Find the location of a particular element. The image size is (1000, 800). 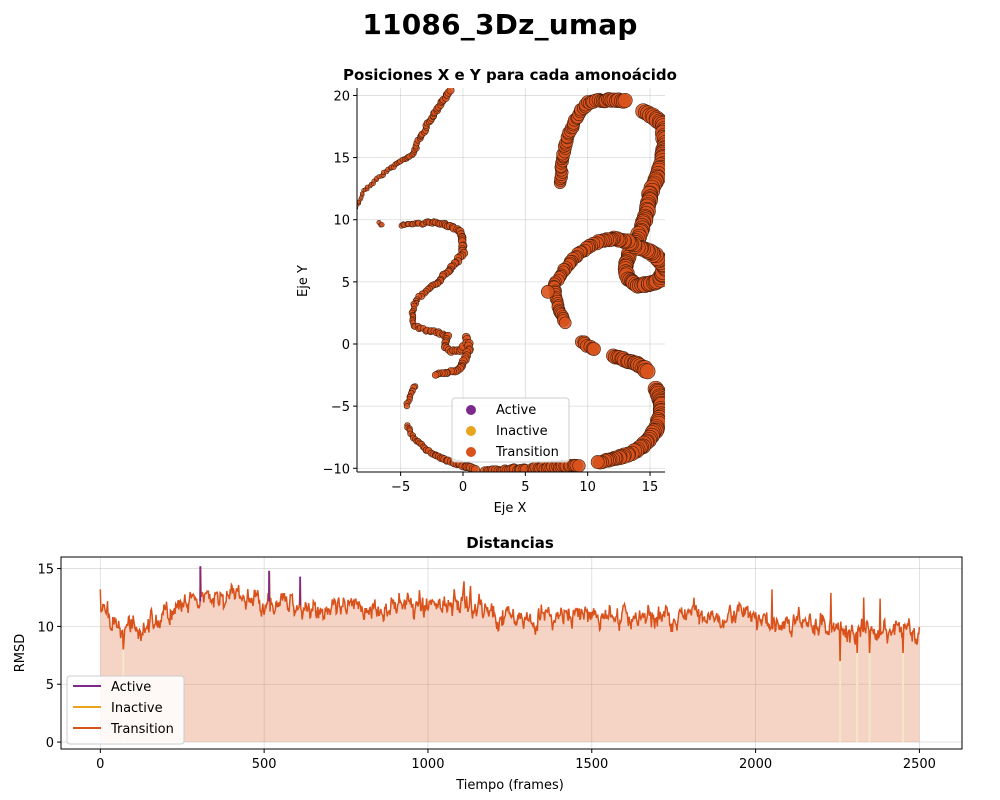

y-tick-label: −10 is located at coordinates (336, 469).